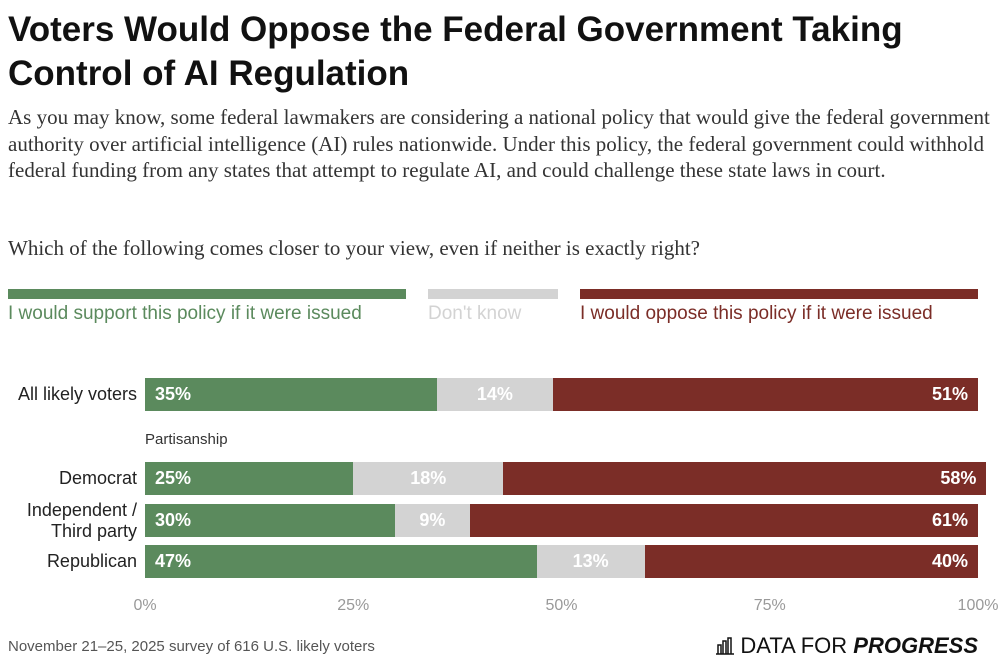 This screenshot has width=1000, height=665. I want to click on group-label: Partisanship, so click(186, 439).